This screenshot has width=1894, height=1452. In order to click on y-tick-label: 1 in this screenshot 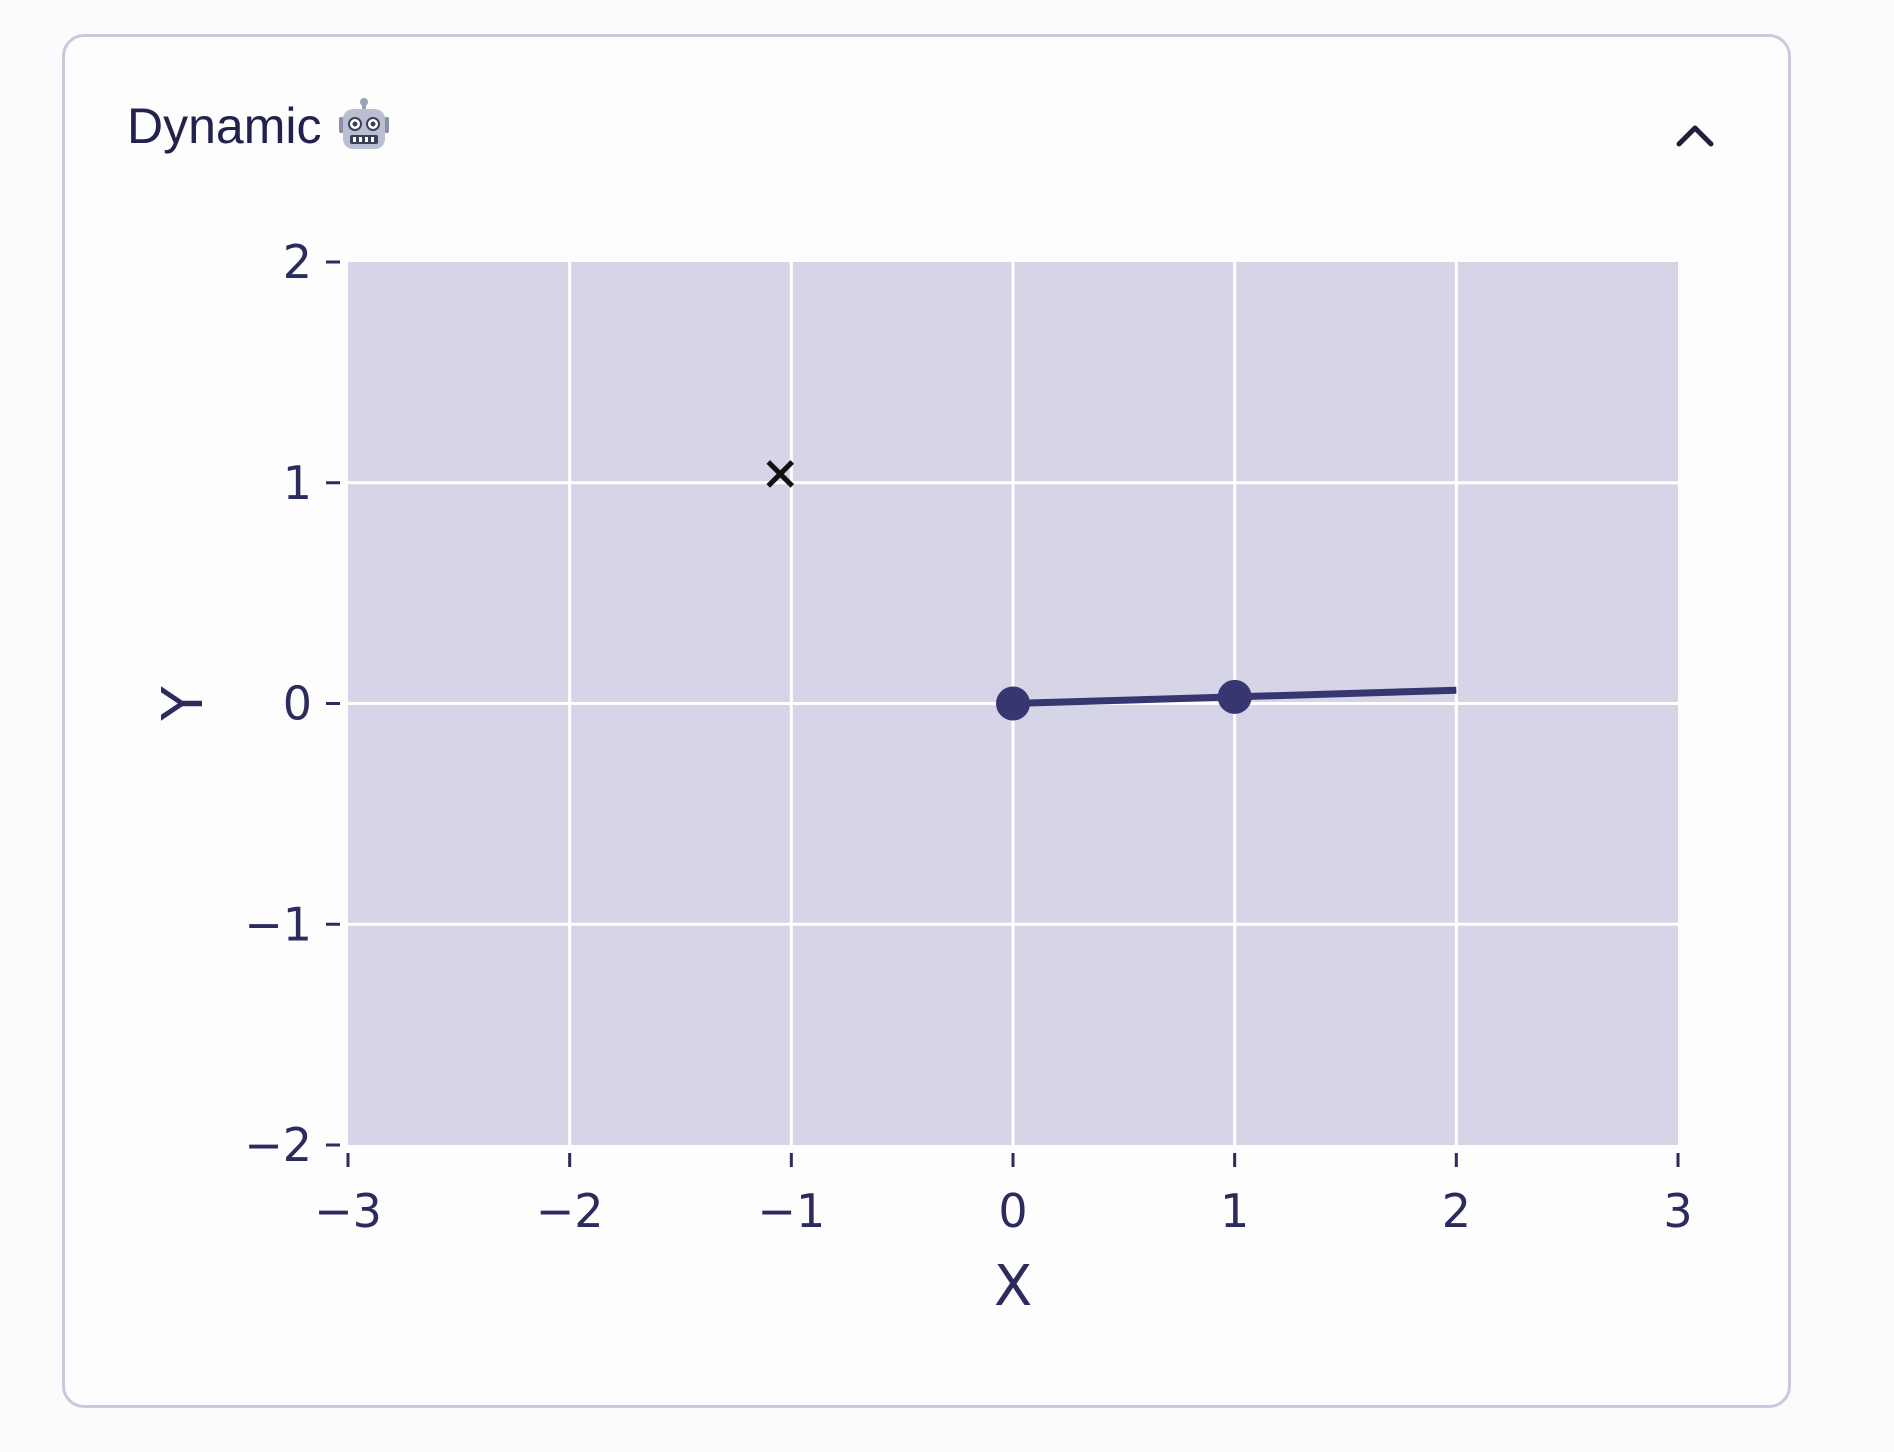, I will do `click(297, 483)`.